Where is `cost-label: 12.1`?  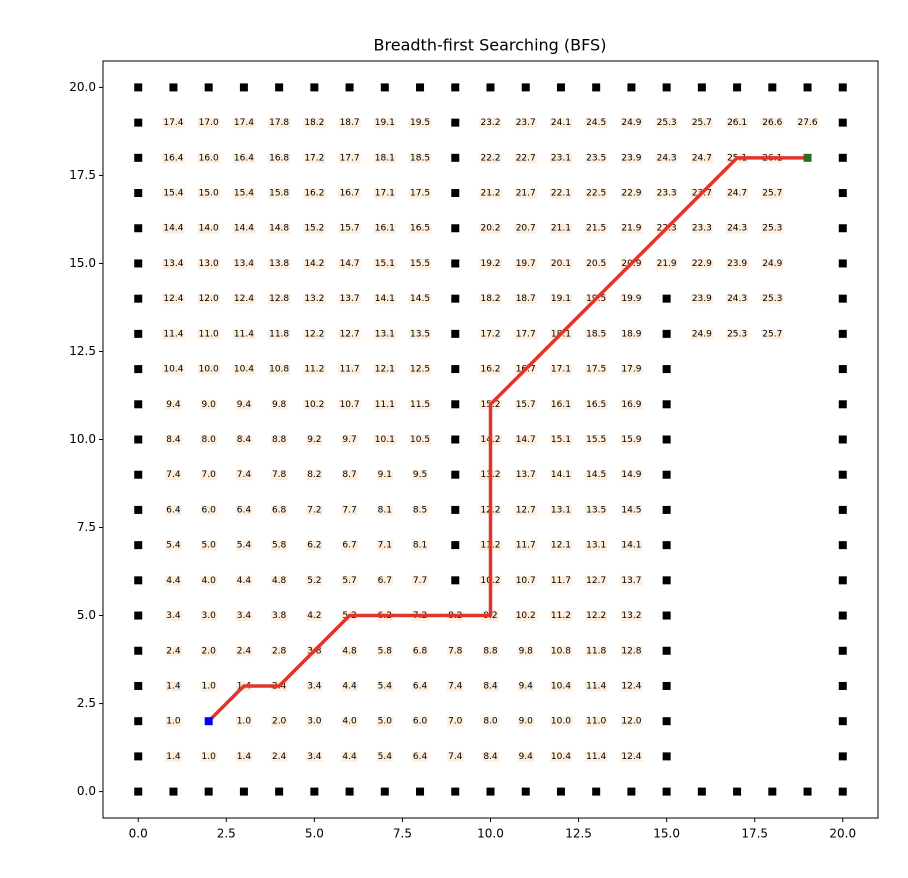
cost-label: 12.1 is located at coordinates (385, 370).